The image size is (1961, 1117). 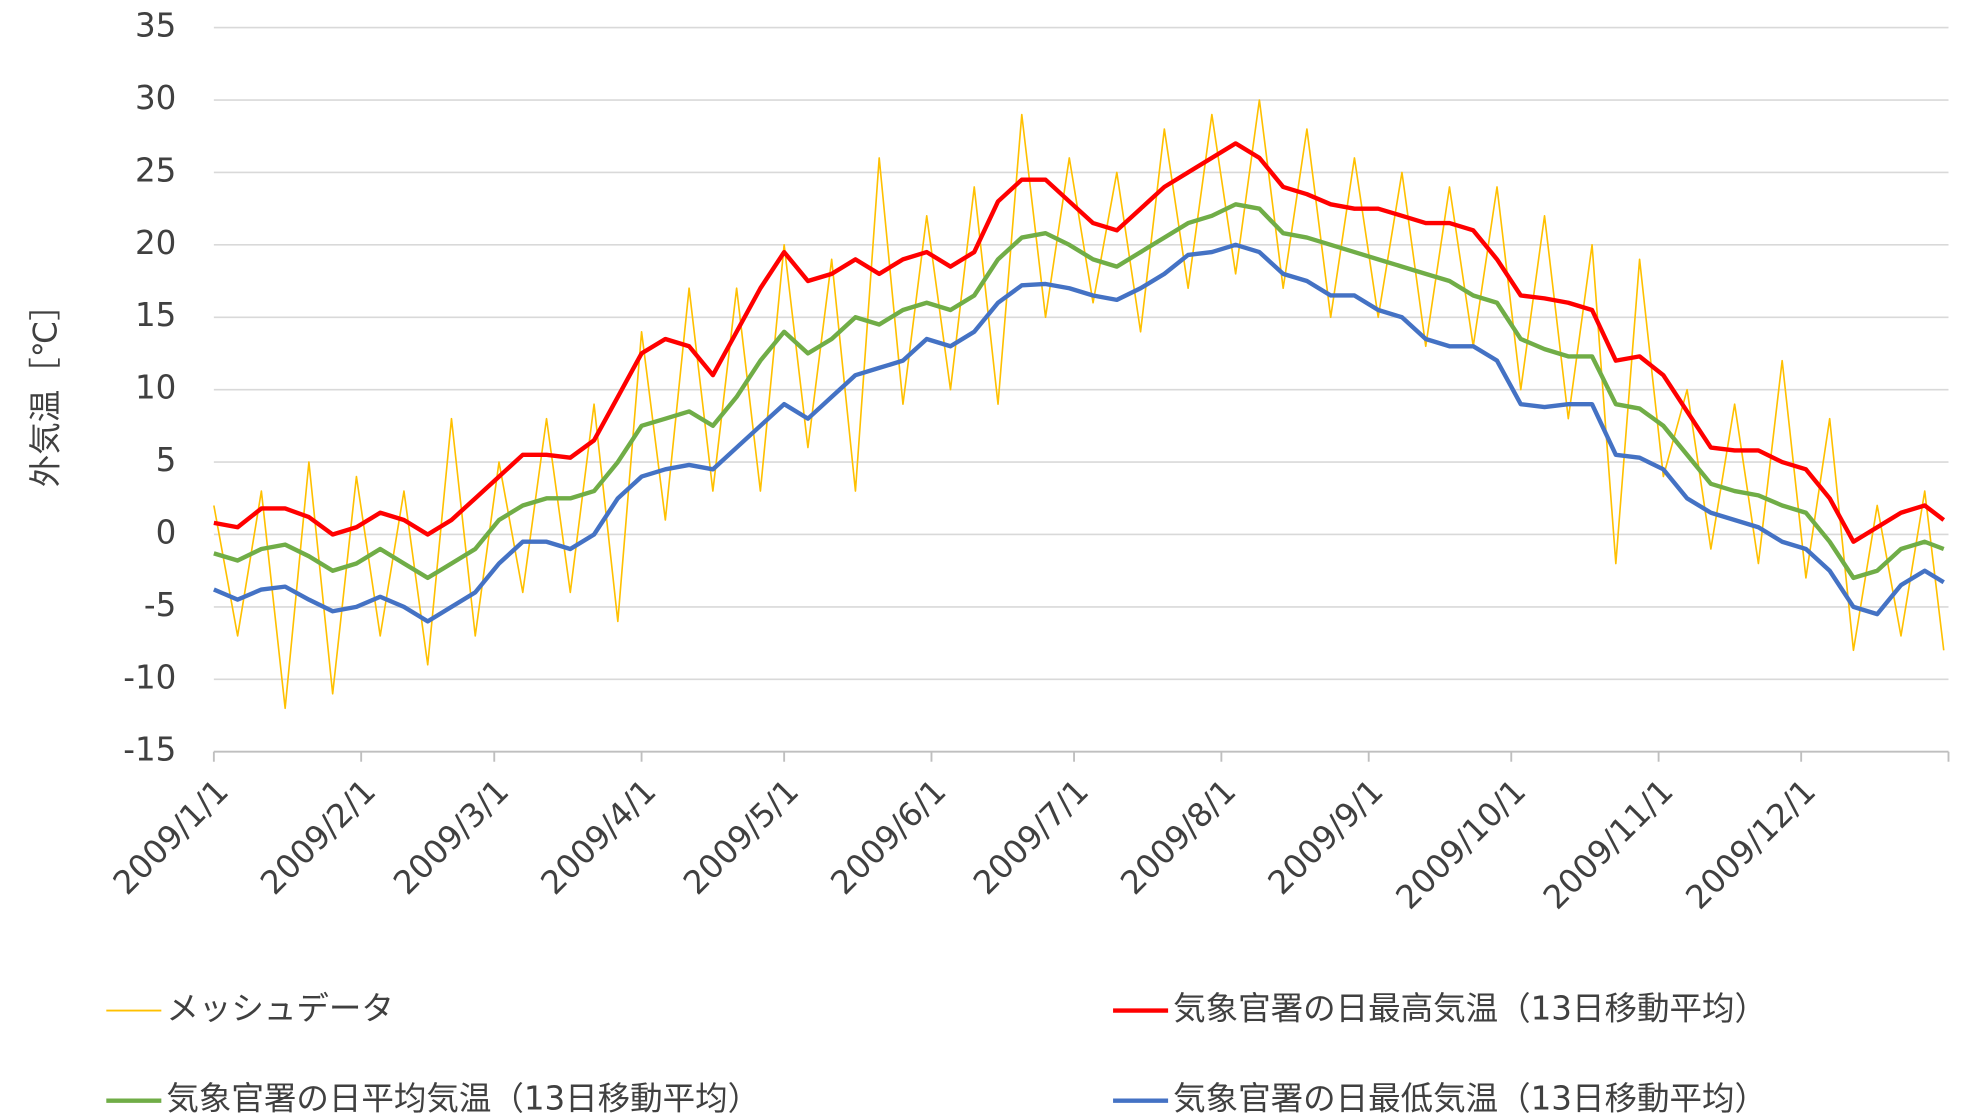 What do you see at coordinates (599, 837) in the screenshot?
I see `x-tick-label: 2009/4/1` at bounding box center [599, 837].